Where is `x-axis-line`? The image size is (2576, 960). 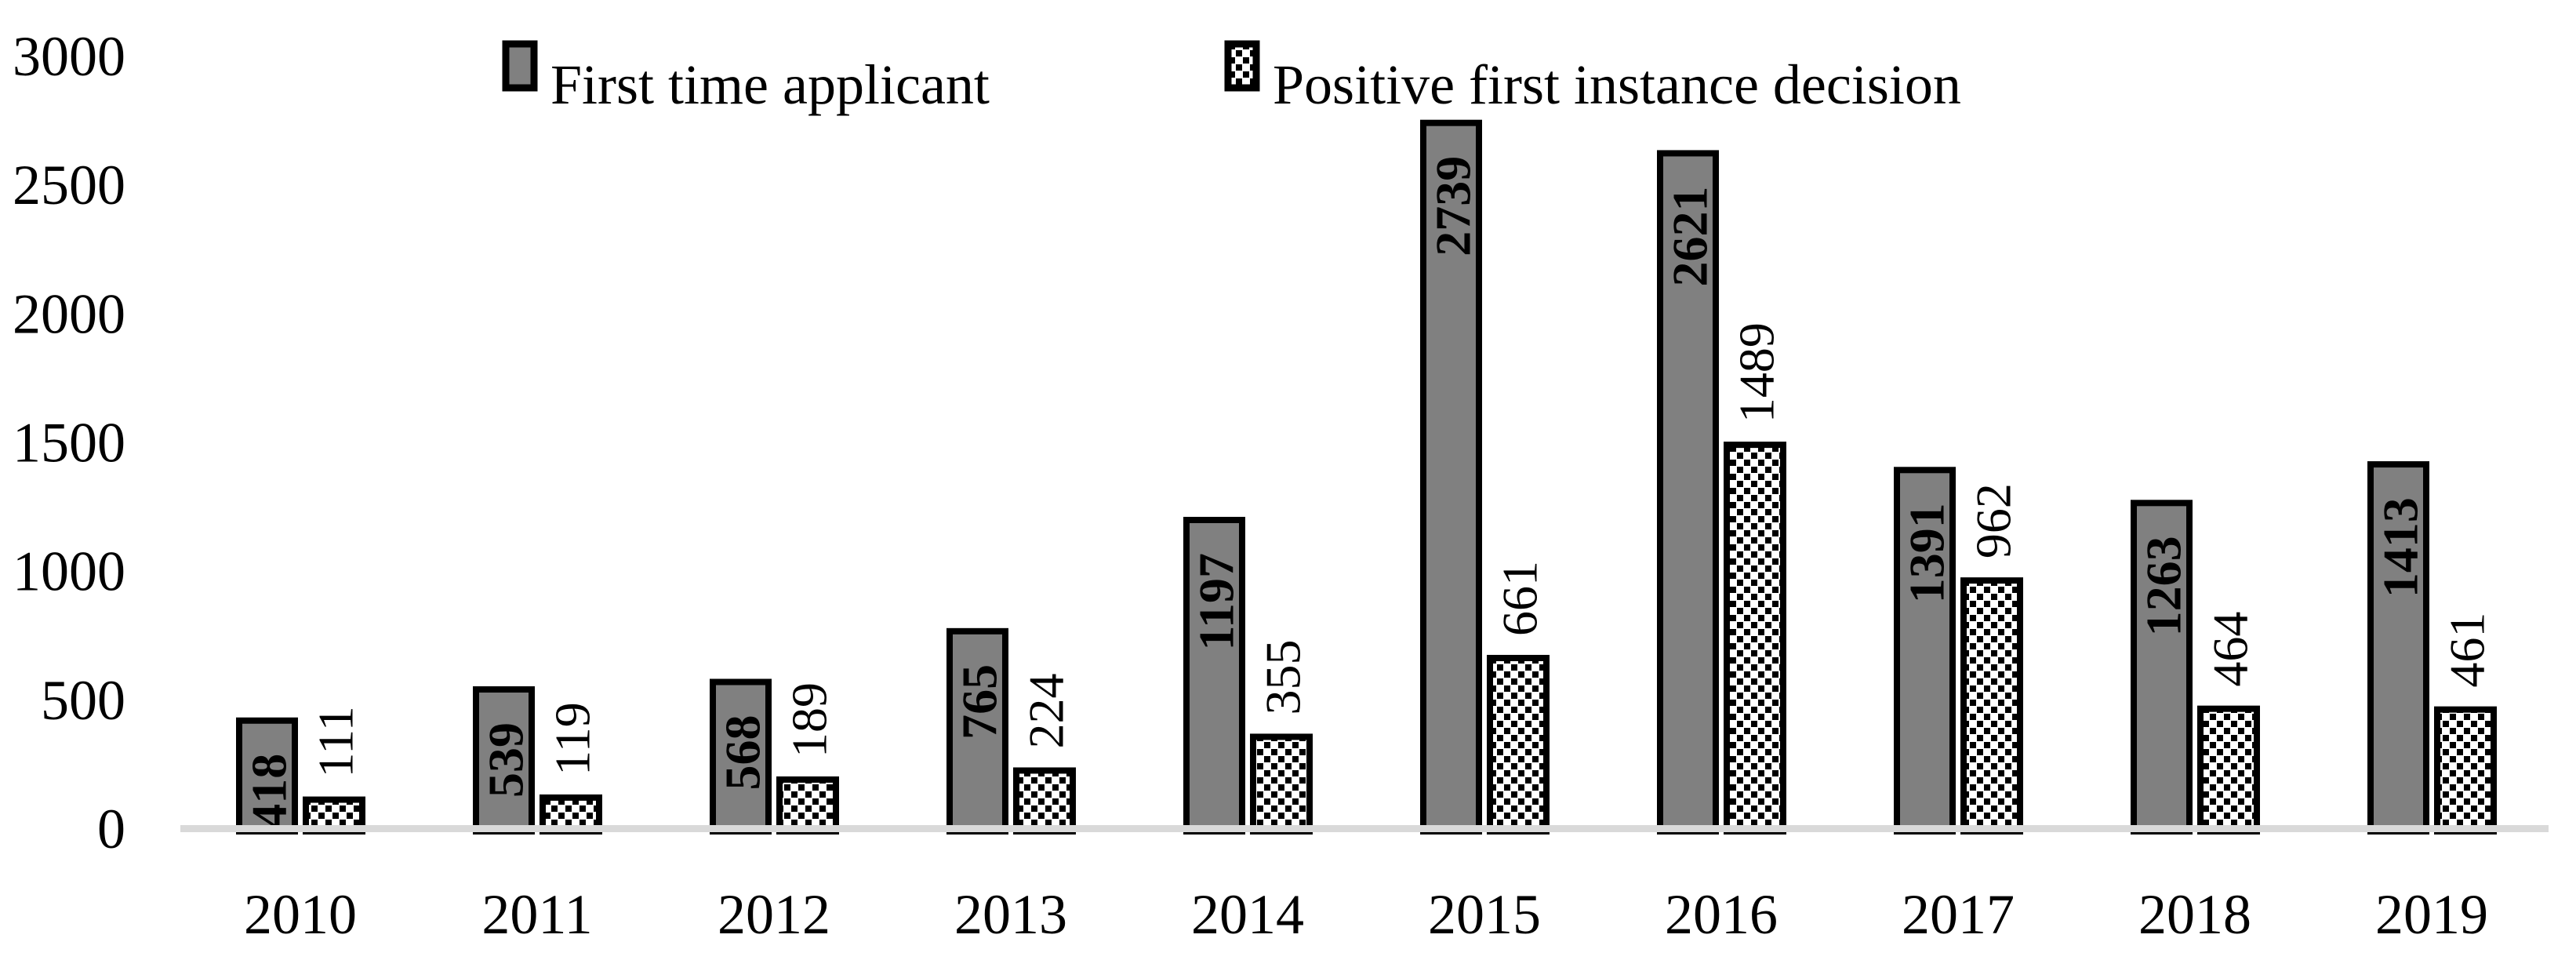
x-axis-line is located at coordinates (1364, 828).